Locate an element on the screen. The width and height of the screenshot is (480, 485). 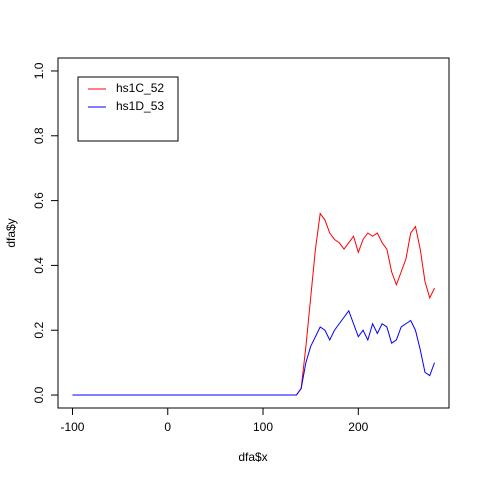
x-tick-label: 100 is located at coordinates (263, 427).